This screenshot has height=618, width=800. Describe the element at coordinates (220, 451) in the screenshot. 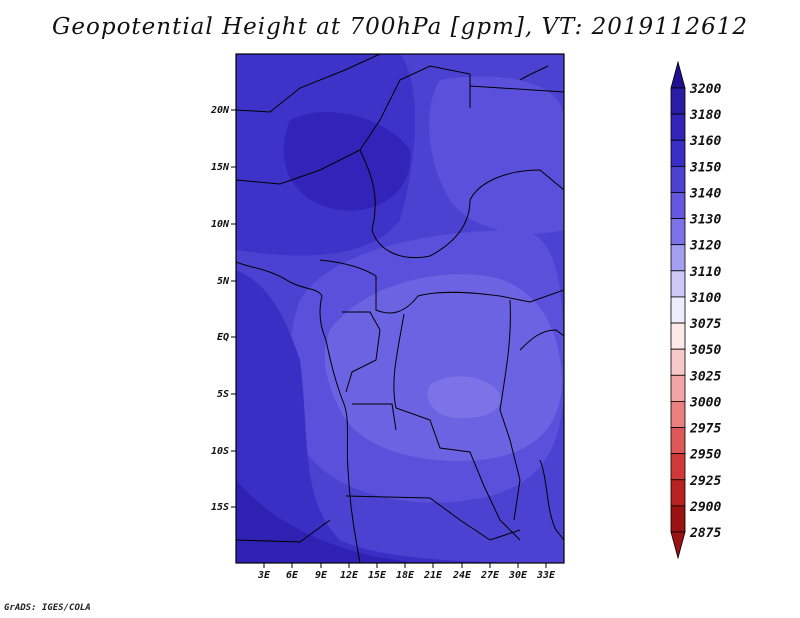

I see `lat-tick-label: 10S` at that location.